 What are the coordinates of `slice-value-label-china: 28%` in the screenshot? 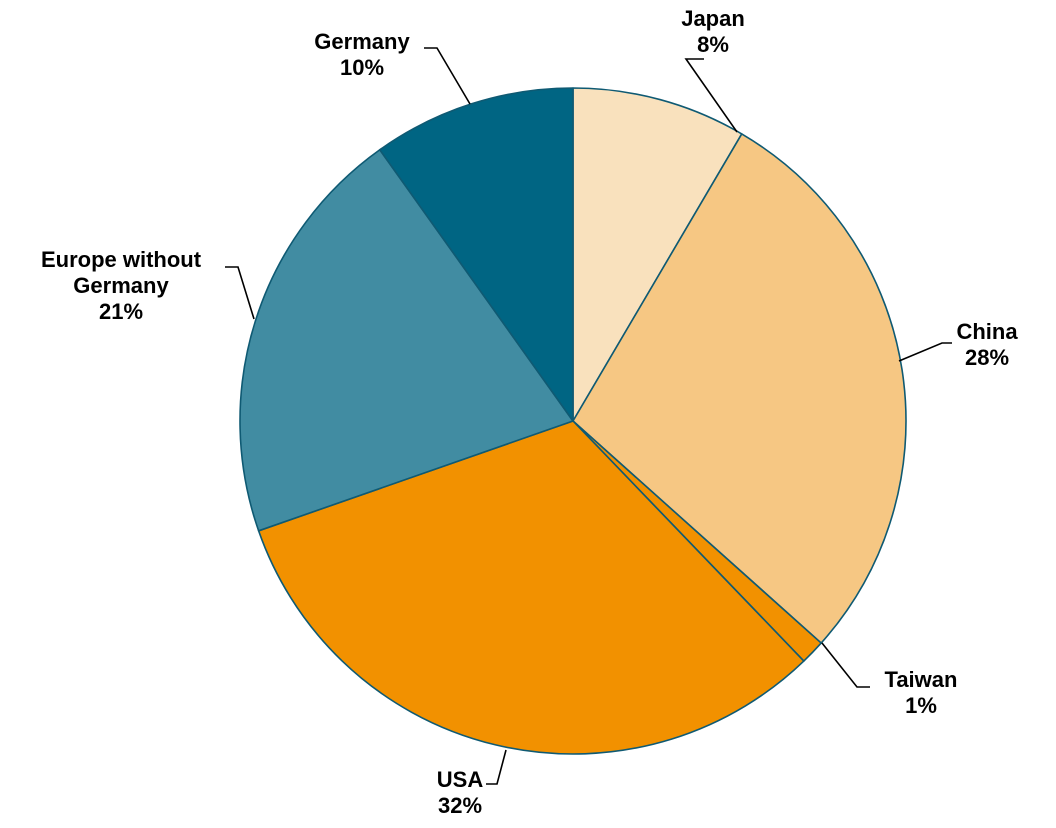 It's located at (987, 357).